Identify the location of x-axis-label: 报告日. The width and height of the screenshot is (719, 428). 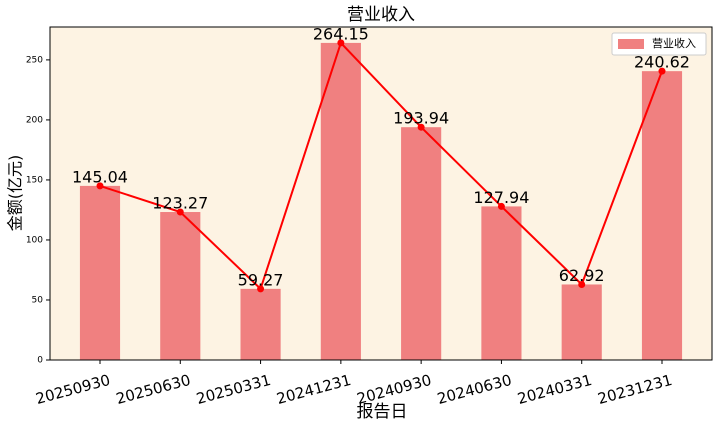
(382, 412).